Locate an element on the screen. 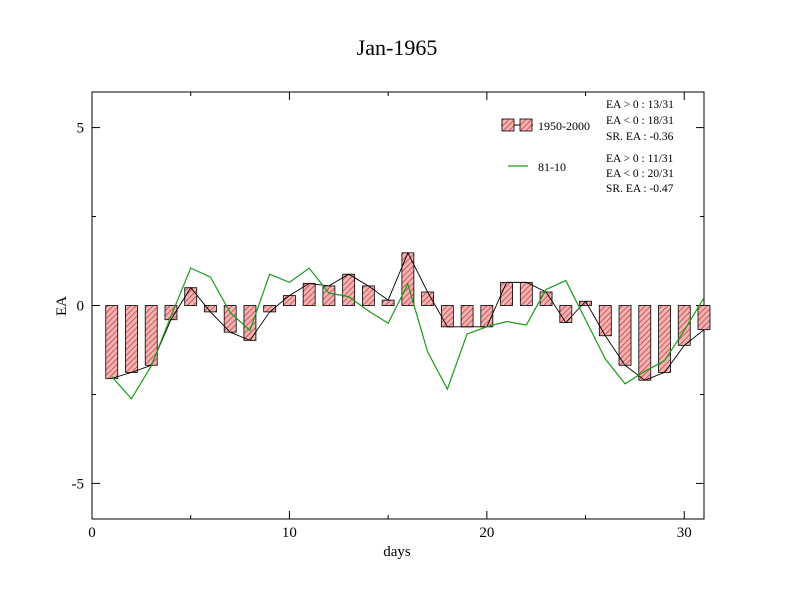 This screenshot has width=792, height=612. x-tick-label: 20 is located at coordinates (486, 533).